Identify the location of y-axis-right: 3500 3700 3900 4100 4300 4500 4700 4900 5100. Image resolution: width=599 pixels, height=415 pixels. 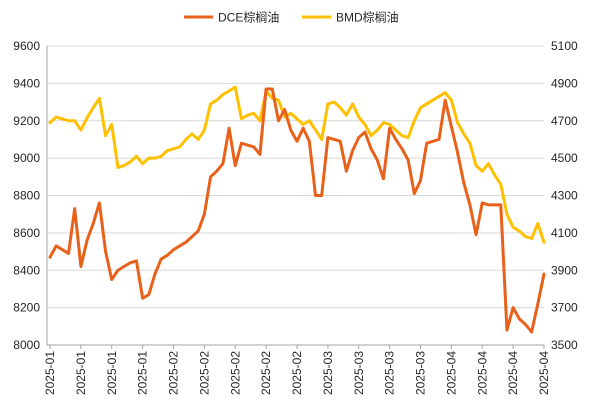
(564, 195).